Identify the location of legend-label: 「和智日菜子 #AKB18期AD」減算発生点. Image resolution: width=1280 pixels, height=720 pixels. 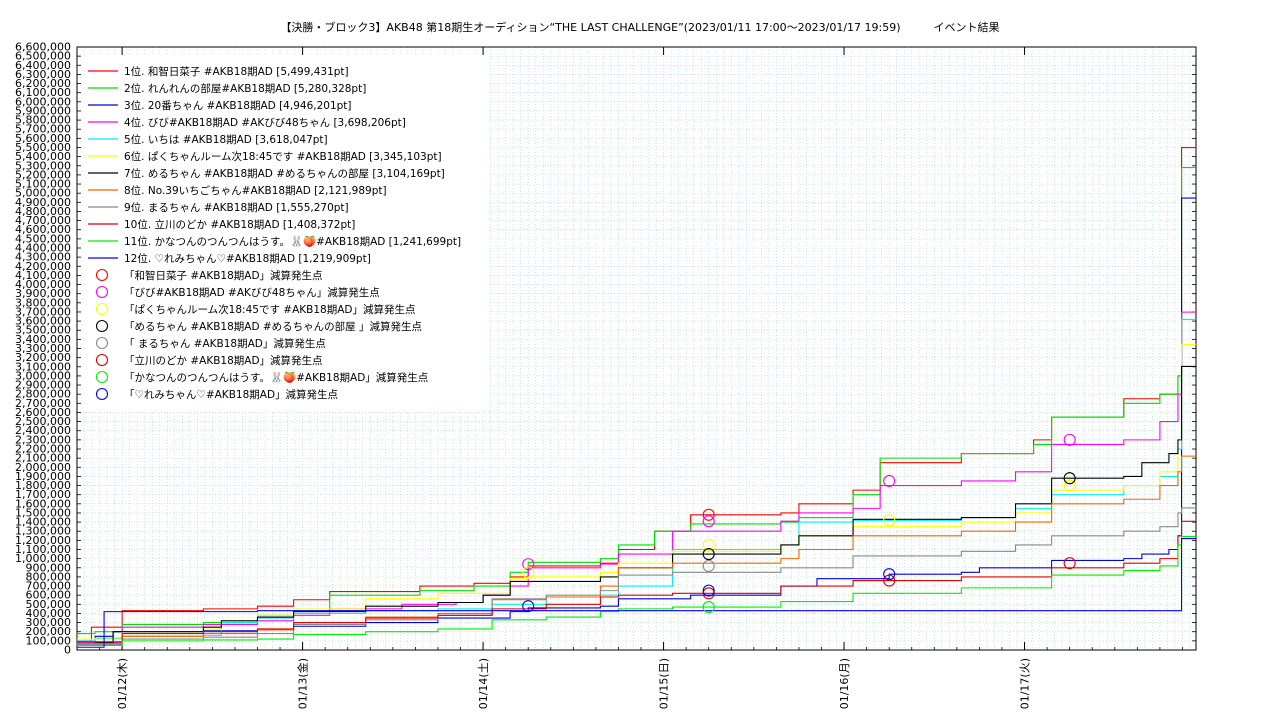
(223, 275).